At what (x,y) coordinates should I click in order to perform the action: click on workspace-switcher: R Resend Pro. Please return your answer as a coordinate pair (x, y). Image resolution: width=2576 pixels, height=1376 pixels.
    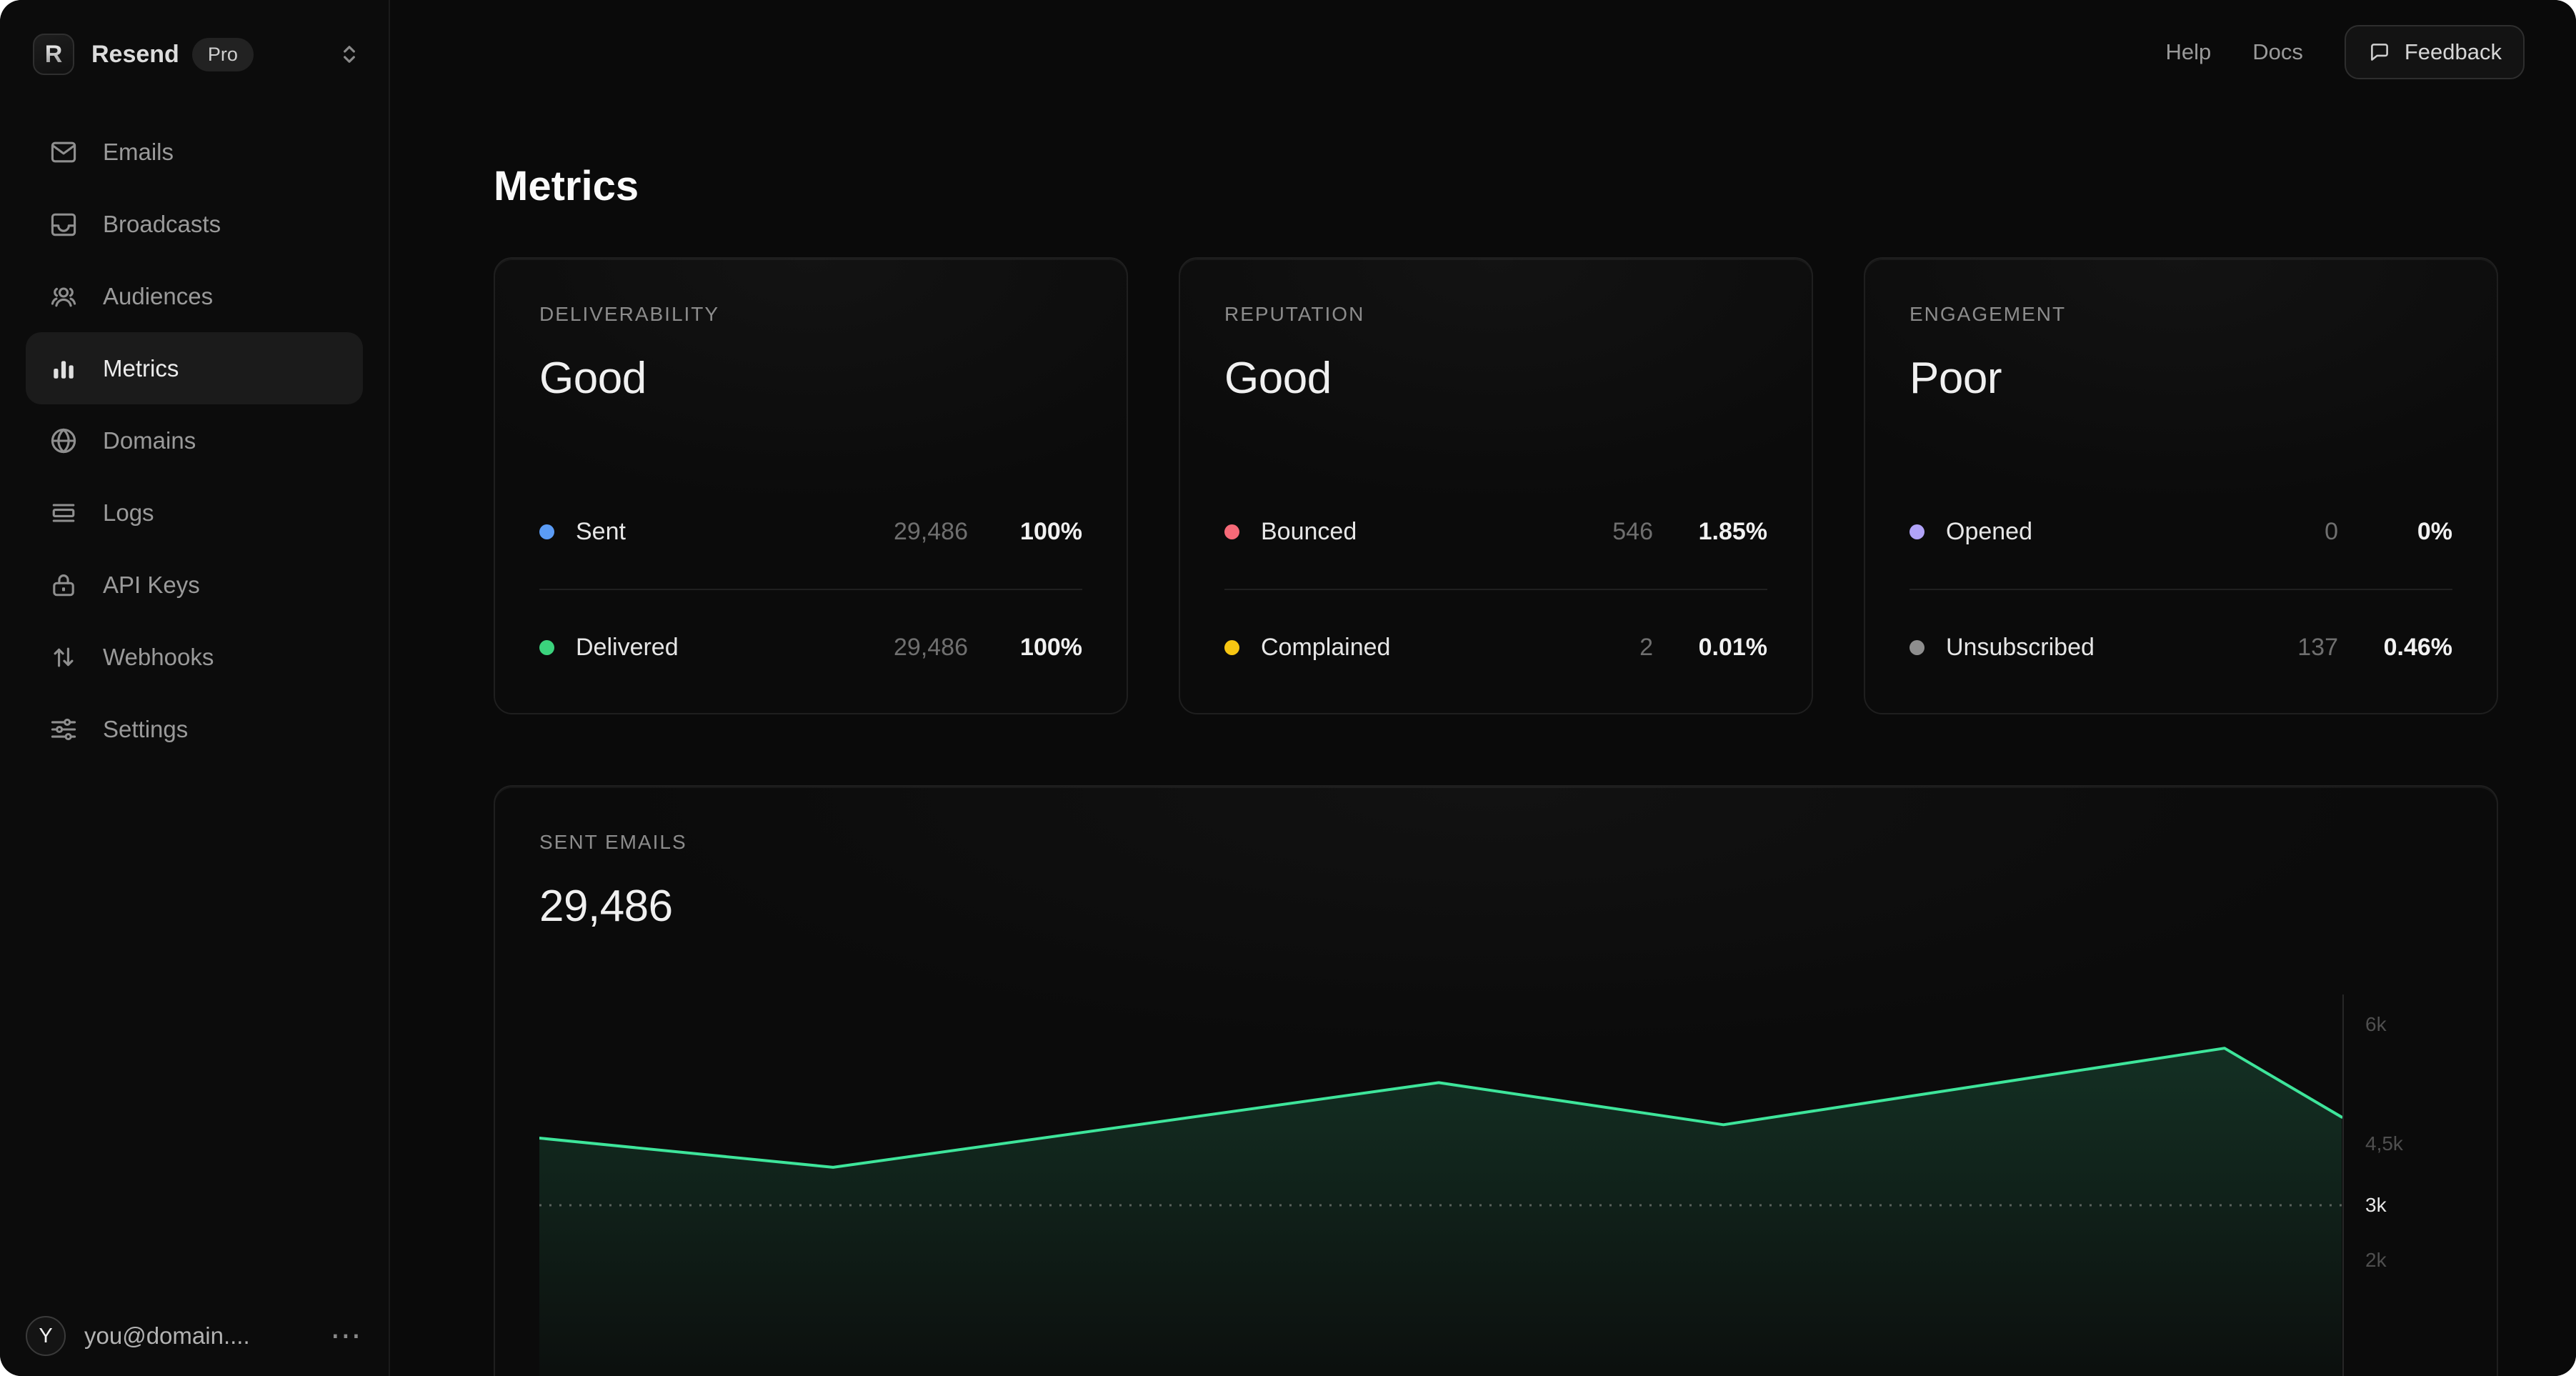
    Looking at the image, I should click on (198, 54).